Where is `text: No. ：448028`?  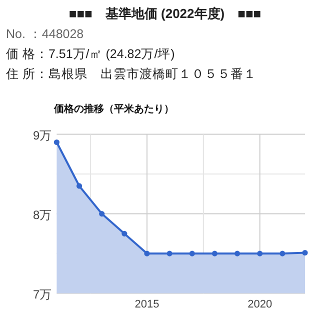 text: No. ：448028 is located at coordinates (45, 34).